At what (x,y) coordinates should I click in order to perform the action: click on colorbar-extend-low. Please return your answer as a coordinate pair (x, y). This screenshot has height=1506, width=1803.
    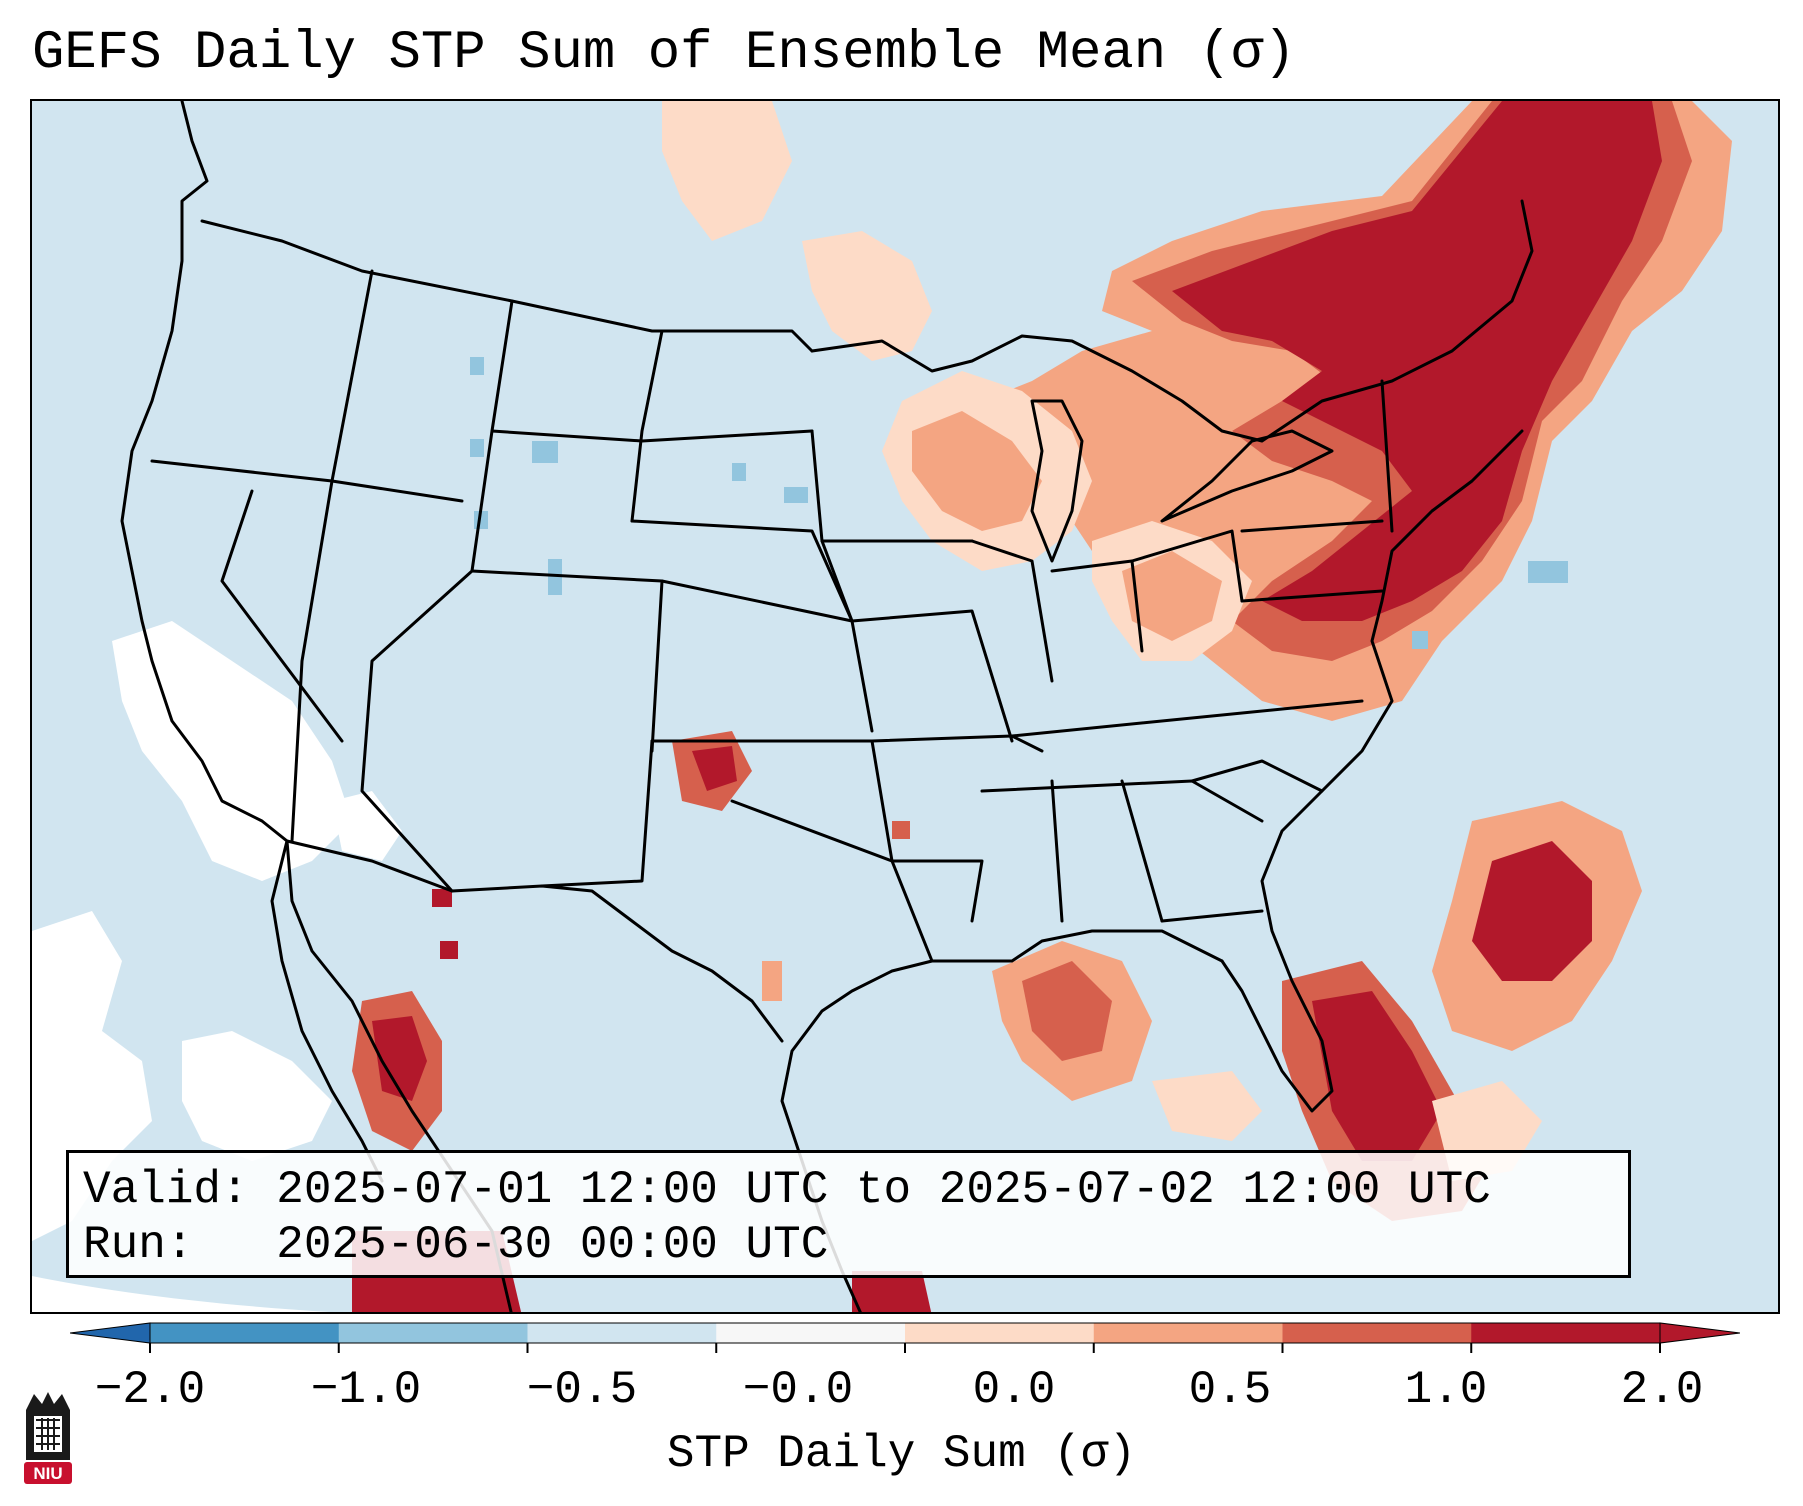
    Looking at the image, I should click on (110, 1333).